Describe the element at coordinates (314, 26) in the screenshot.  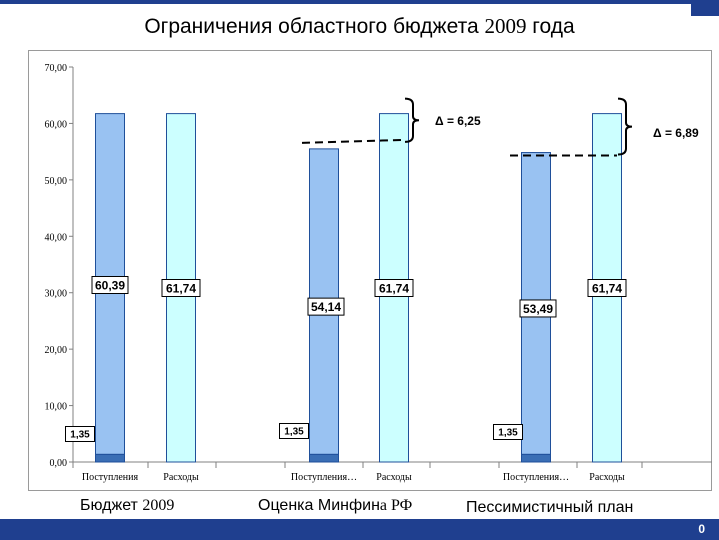
I see `title-main: Ограничения областного бюджета` at that location.